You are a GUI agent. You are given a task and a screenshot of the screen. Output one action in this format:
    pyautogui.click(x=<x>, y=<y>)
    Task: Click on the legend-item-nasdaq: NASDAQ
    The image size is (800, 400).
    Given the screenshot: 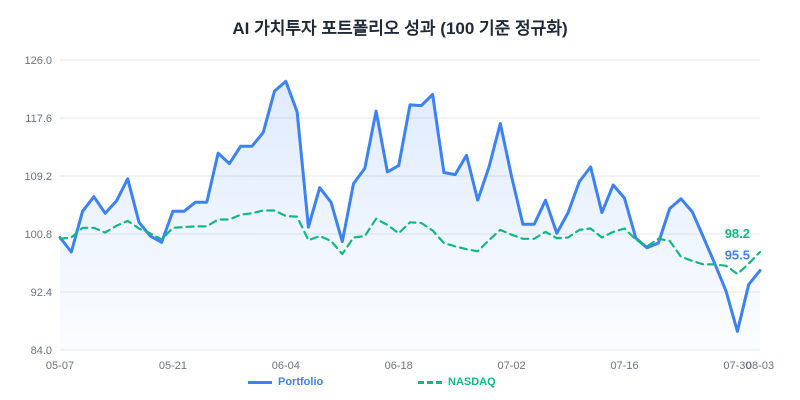 What is the action you would take?
    pyautogui.click(x=457, y=382)
    